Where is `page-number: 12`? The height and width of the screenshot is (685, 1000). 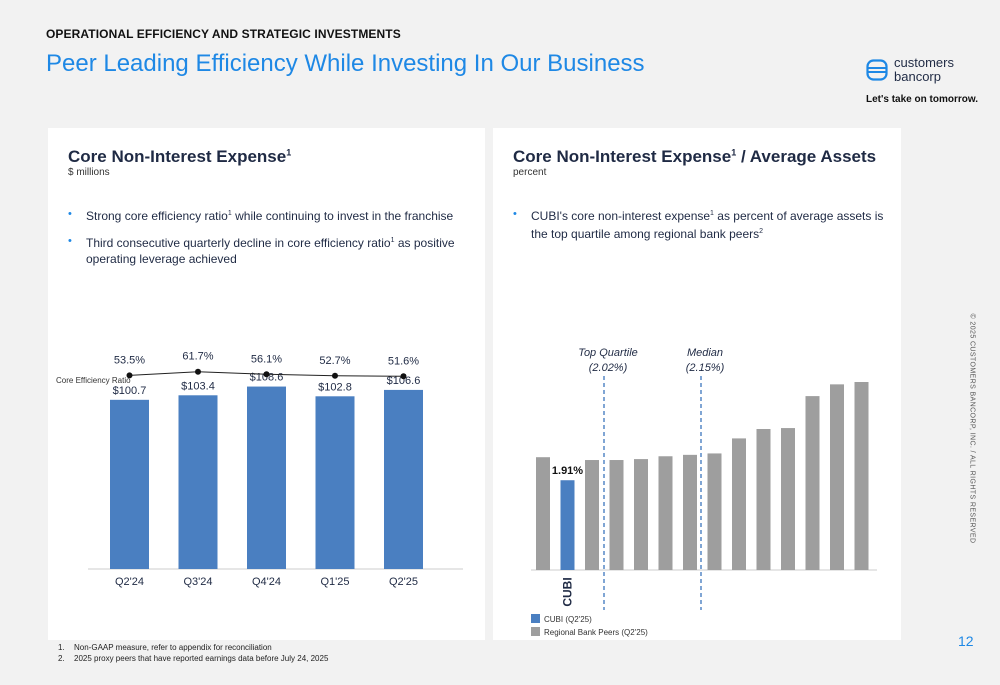 page-number: 12 is located at coordinates (966, 641).